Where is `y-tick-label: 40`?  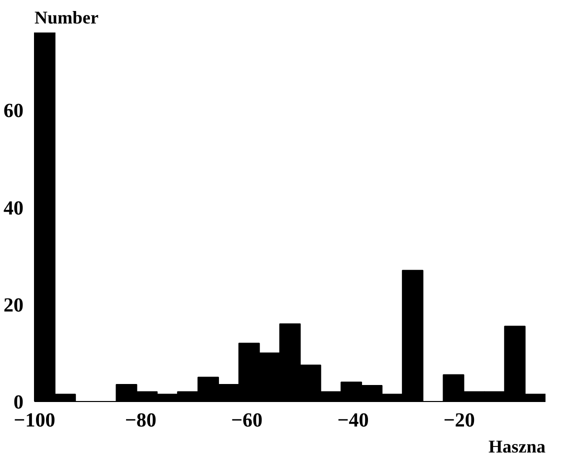 y-tick-label: 40 is located at coordinates (14, 208).